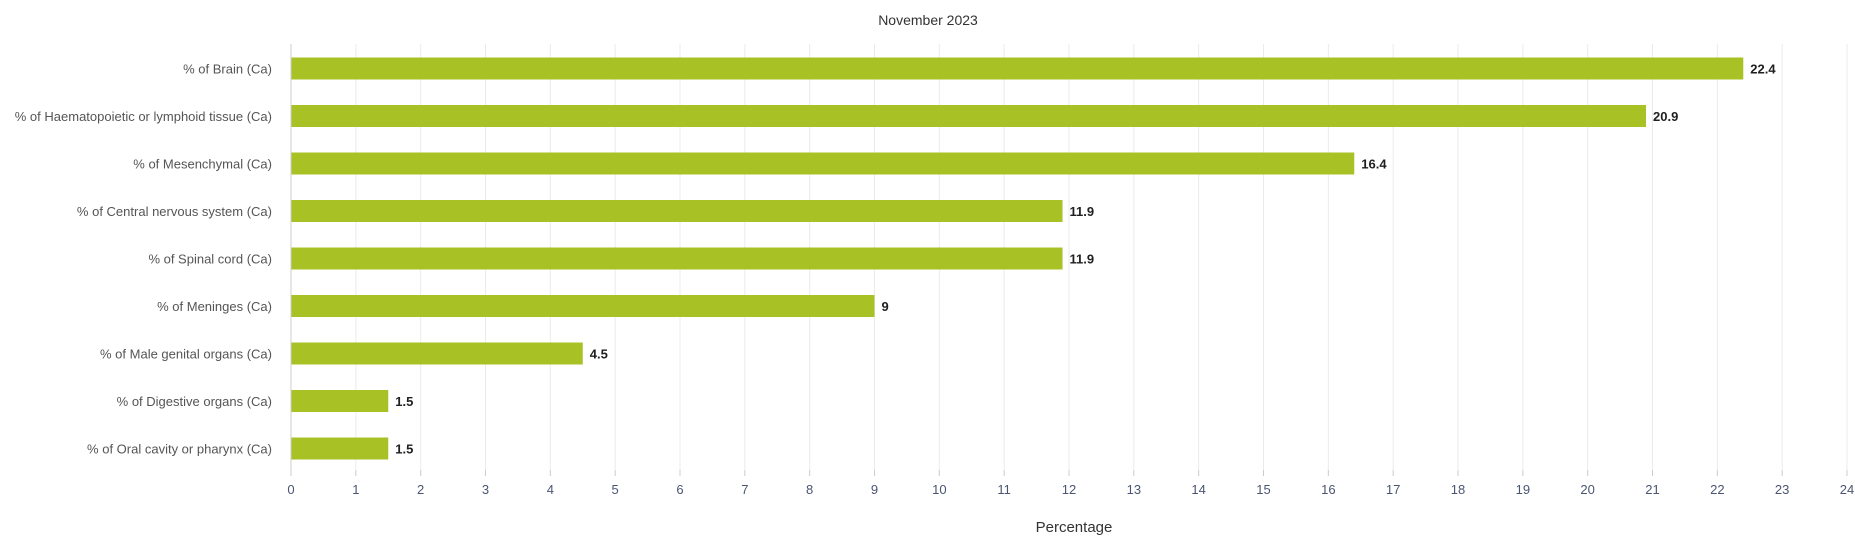 The height and width of the screenshot is (546, 1855). What do you see at coordinates (1069, 489) in the screenshot?
I see `x-tick-label: 12` at bounding box center [1069, 489].